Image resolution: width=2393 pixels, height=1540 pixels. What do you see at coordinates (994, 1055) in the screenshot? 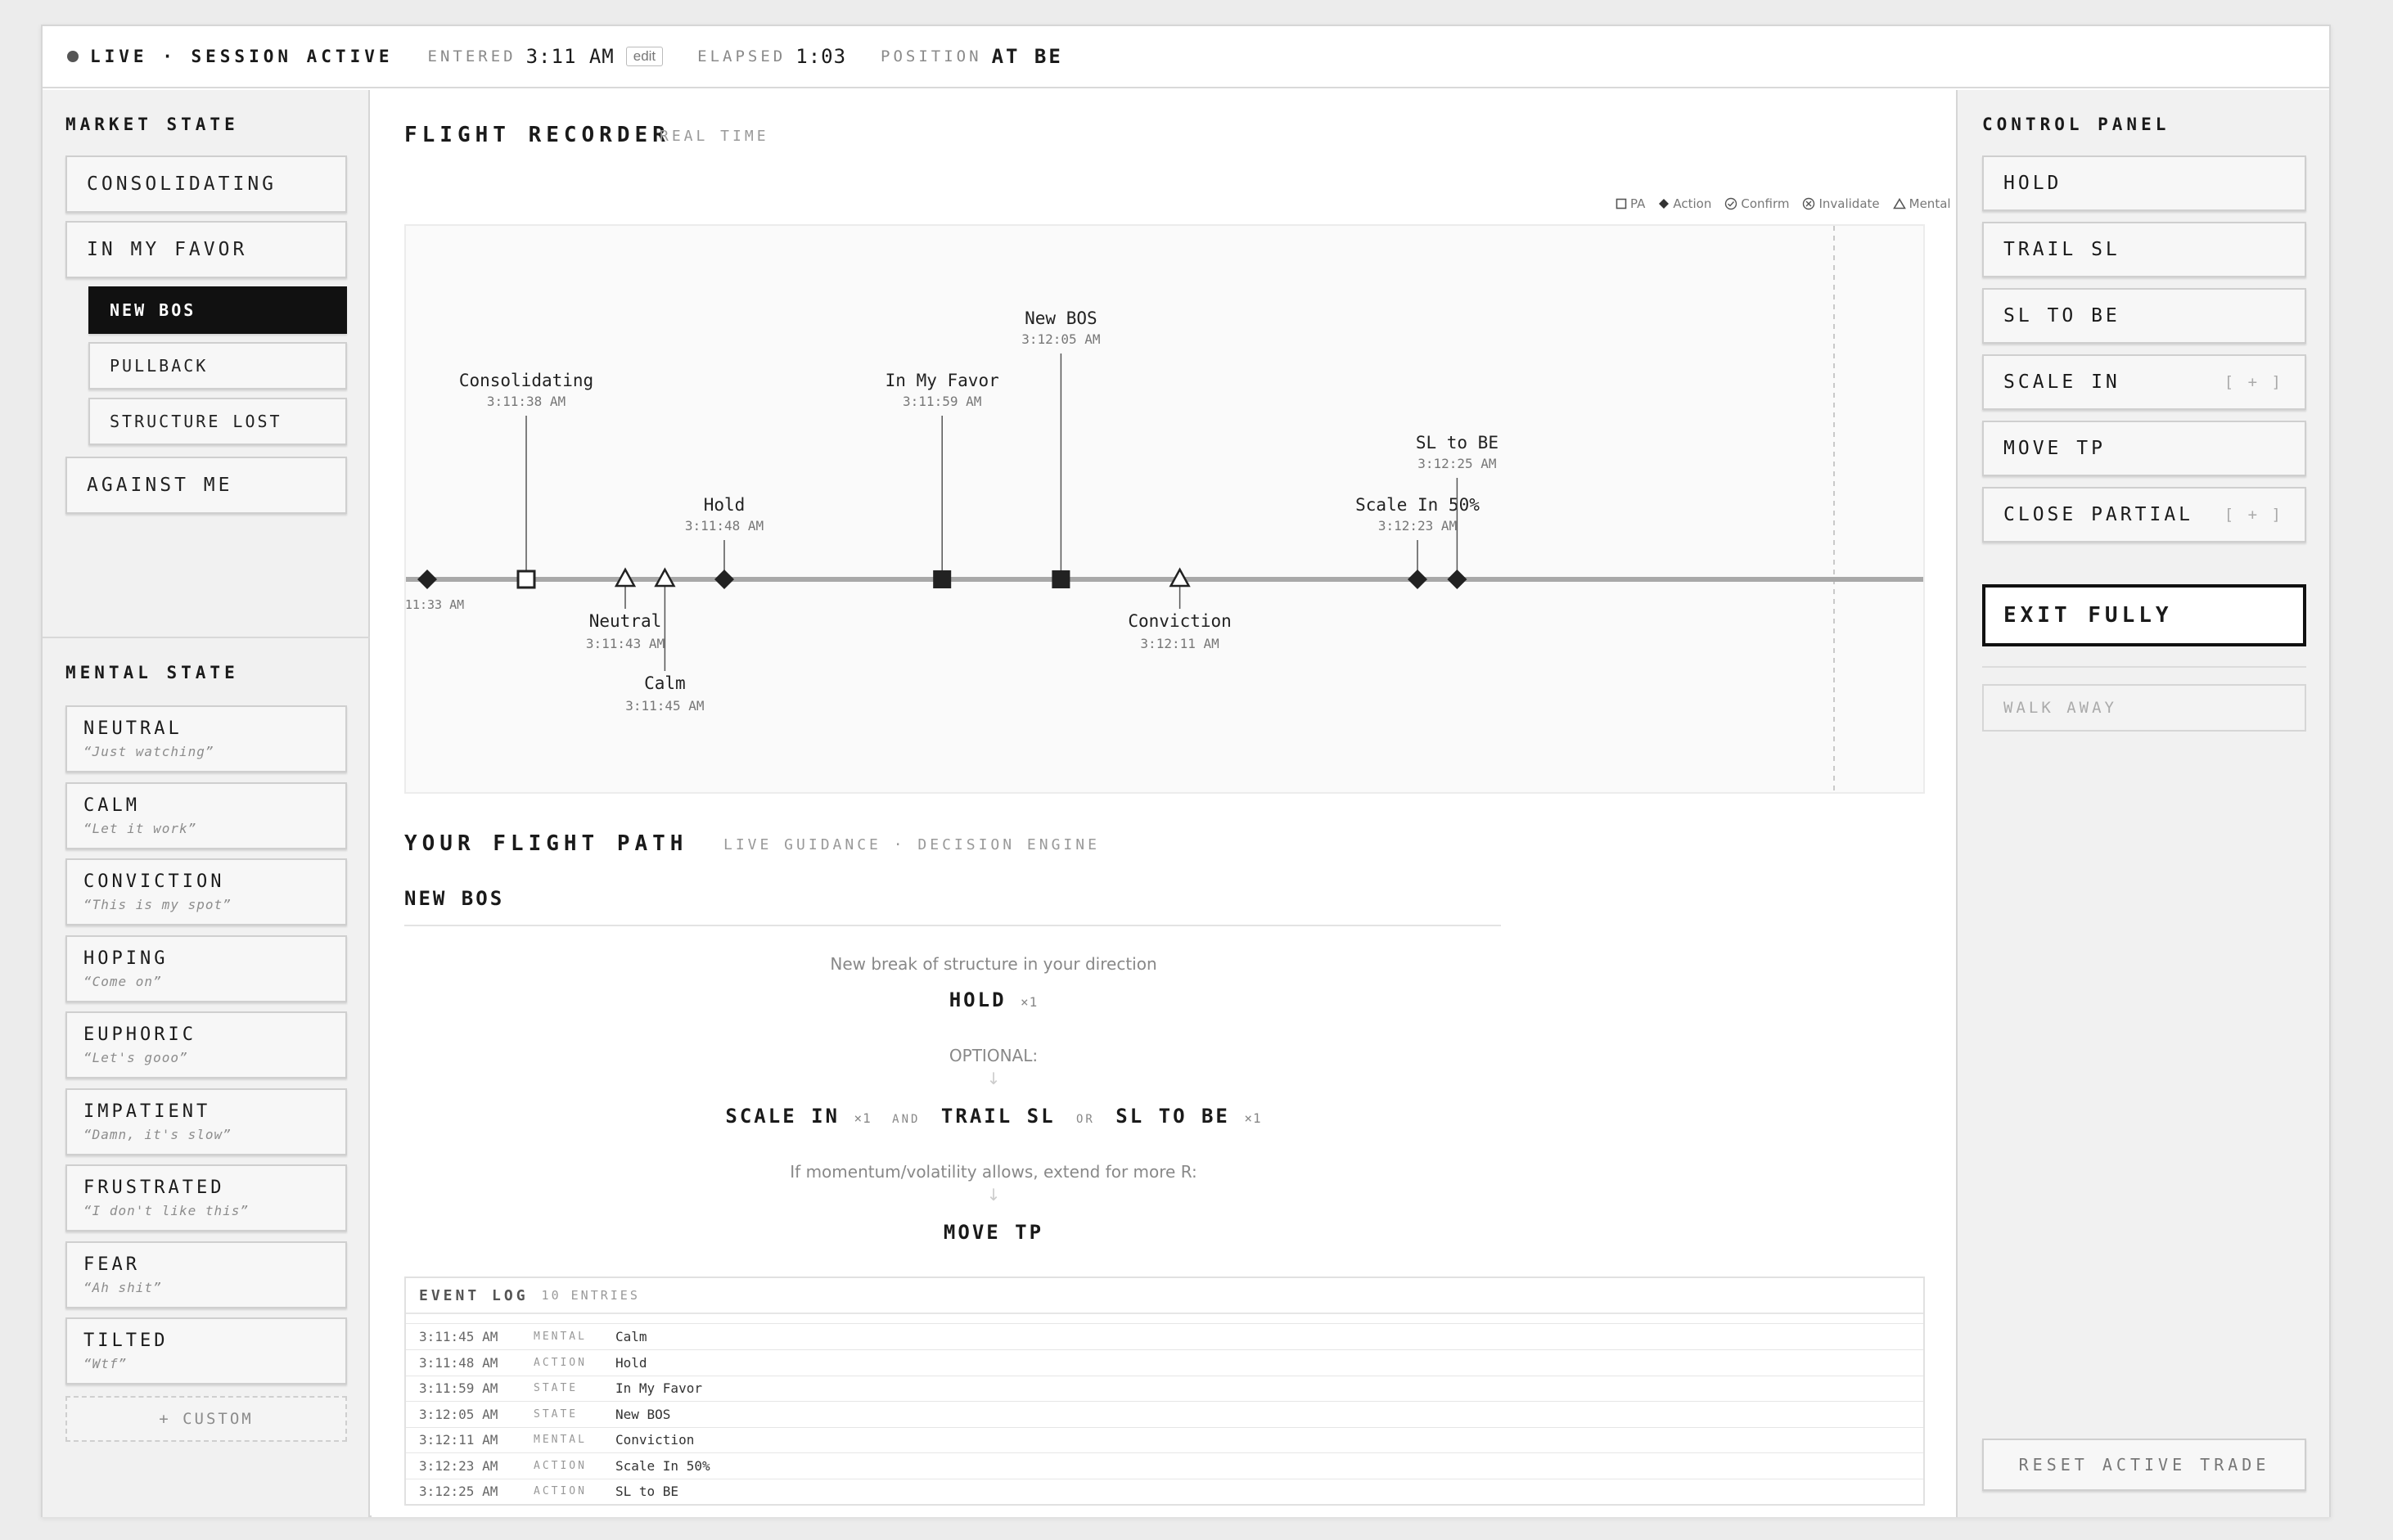
I see `optional-label: OPTIONAL:` at bounding box center [994, 1055].